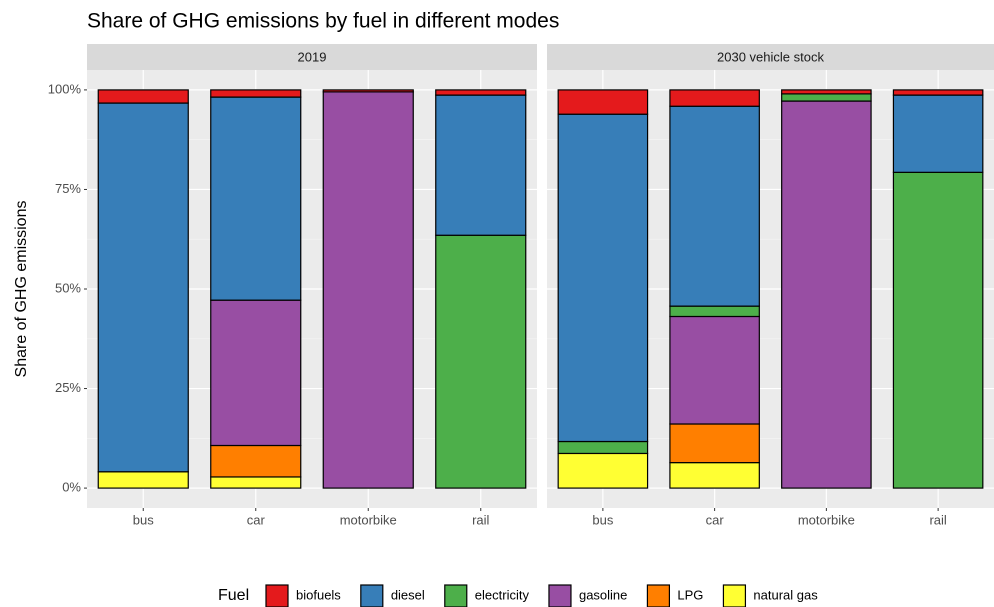 The height and width of the screenshot is (607, 994). I want to click on legend-label: diesel, so click(408, 594).